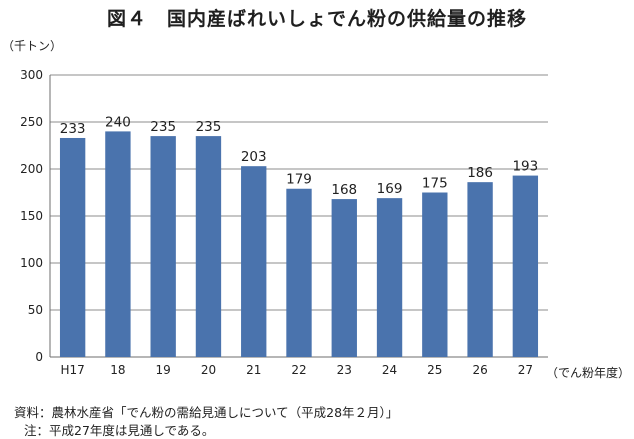 The width and height of the screenshot is (634, 439). What do you see at coordinates (525, 167) in the screenshot?
I see `data-label: 193` at bounding box center [525, 167].